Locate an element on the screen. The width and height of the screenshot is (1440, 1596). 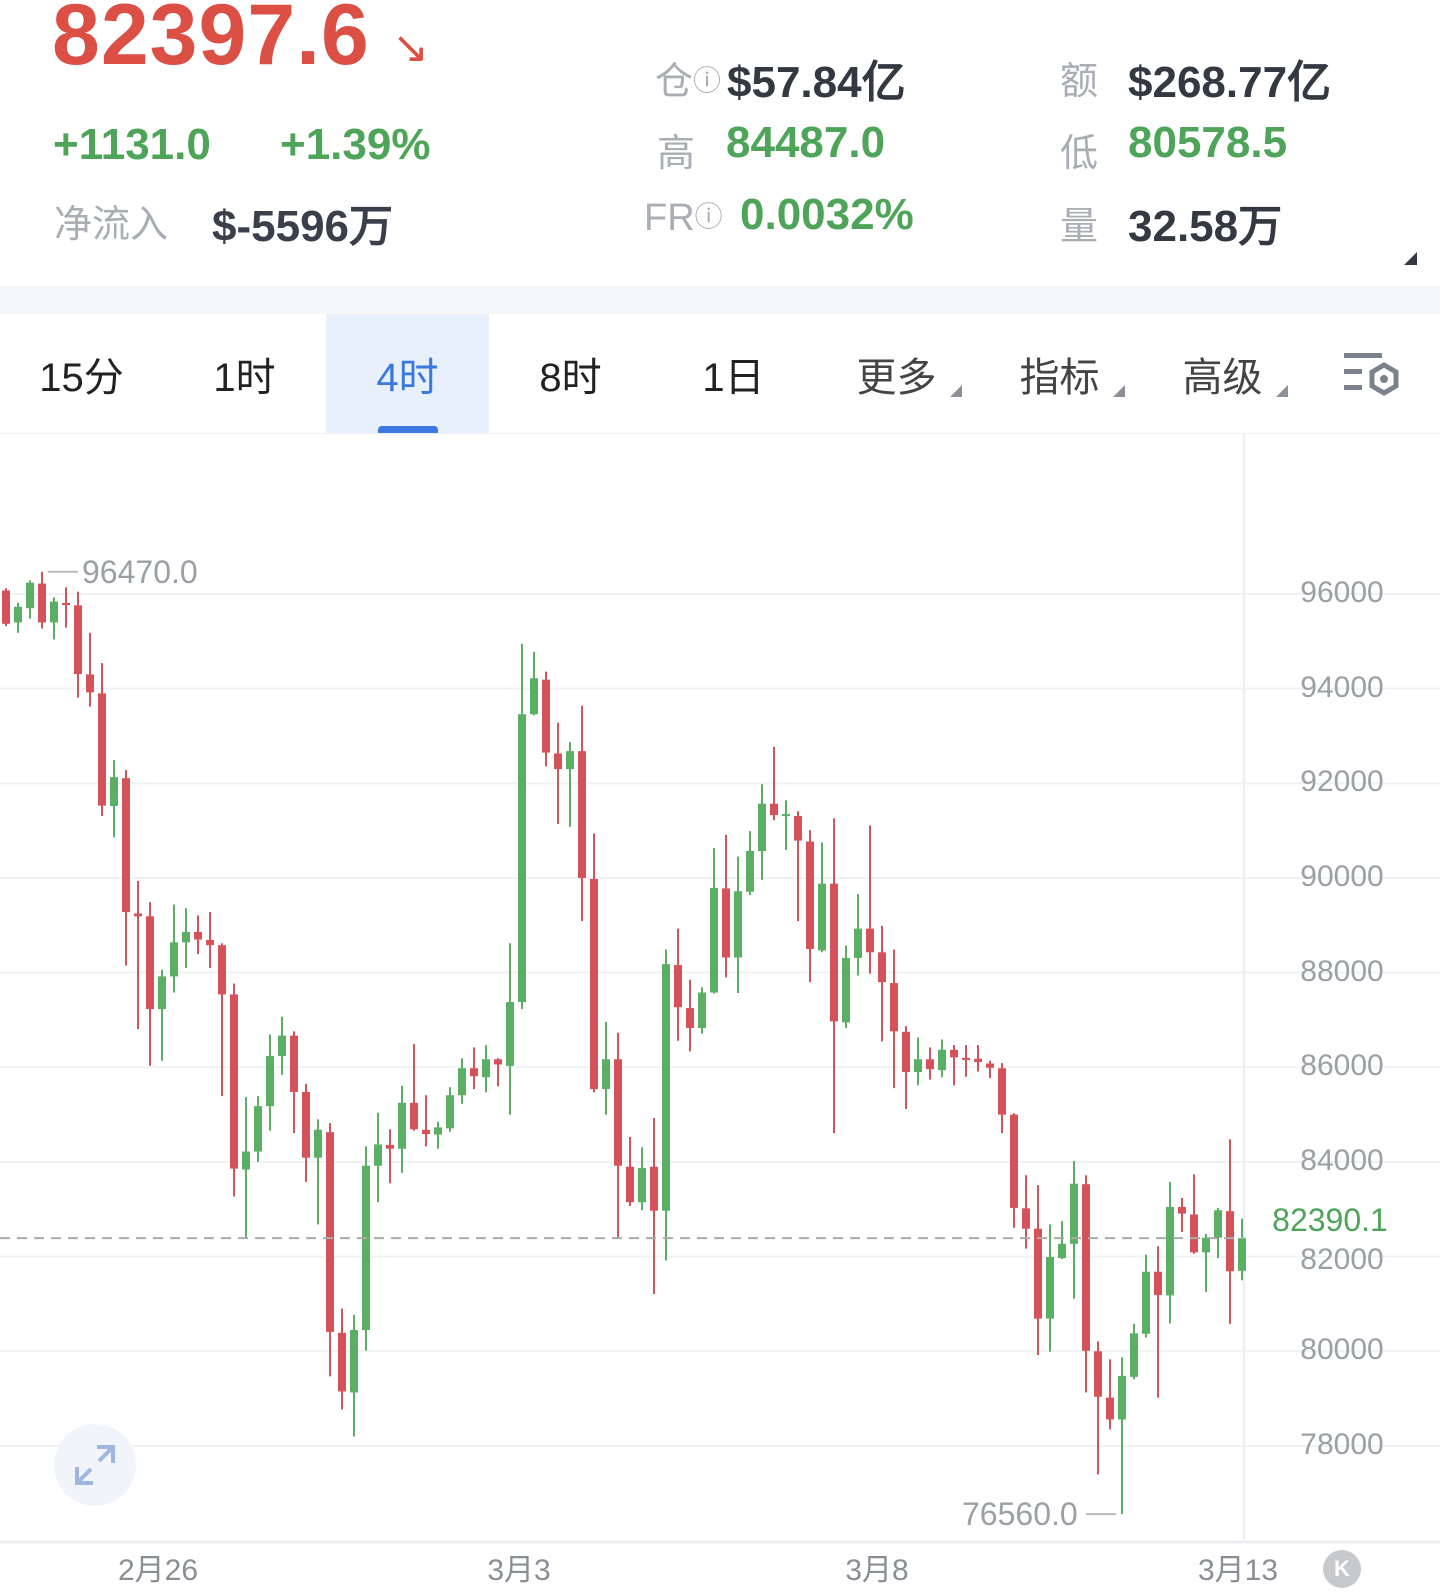
chart-settings-button is located at coordinates (1372, 373).